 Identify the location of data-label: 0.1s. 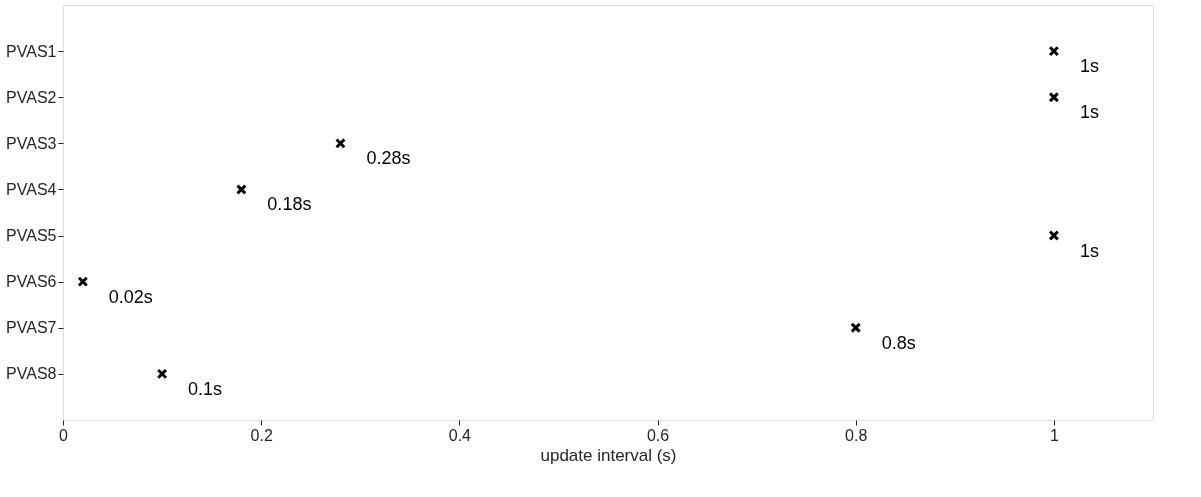
(205, 388).